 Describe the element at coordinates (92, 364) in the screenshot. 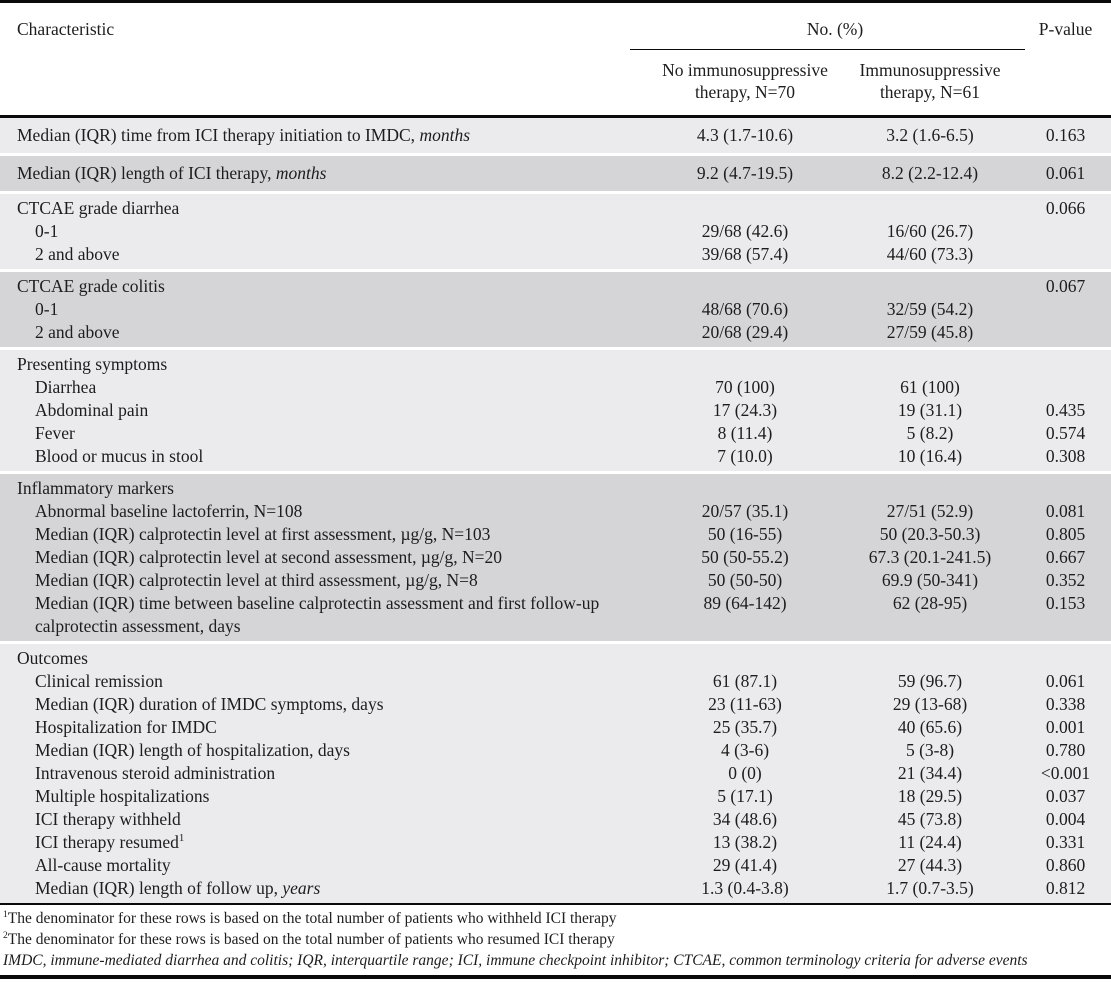

I see `row-label: Presenting symptoms` at that location.